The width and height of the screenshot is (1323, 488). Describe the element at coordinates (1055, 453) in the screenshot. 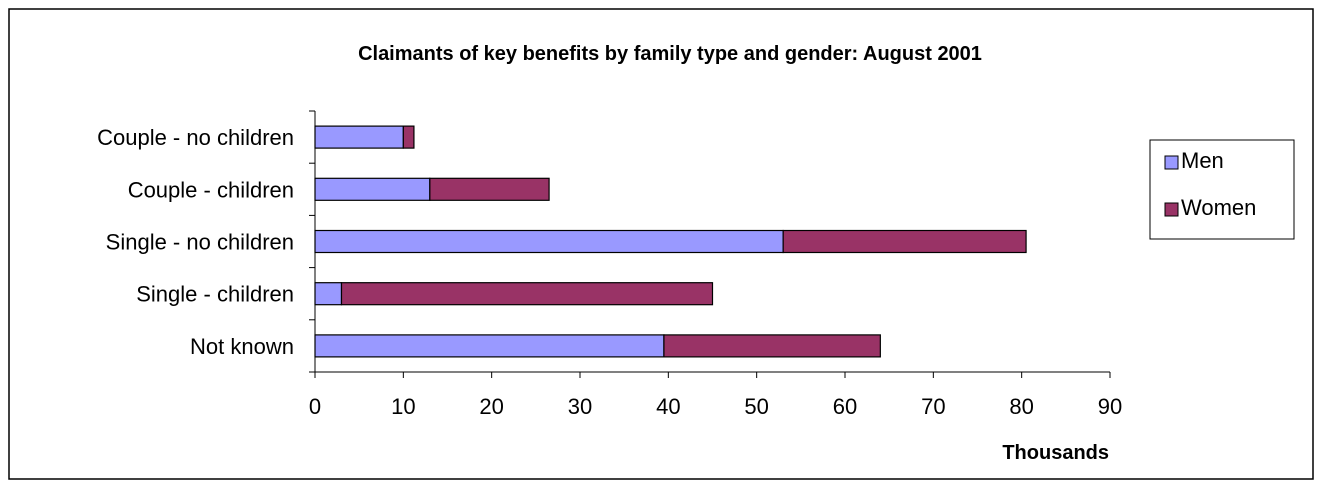

I see `x-axis-title: Thousands` at that location.